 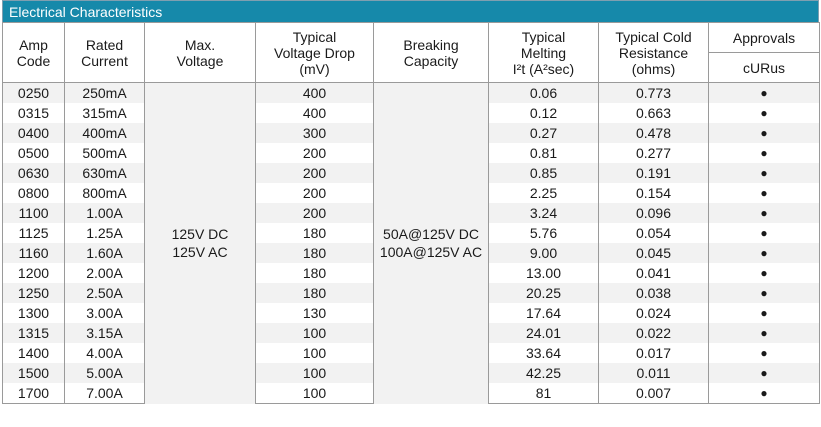 What do you see at coordinates (653, 193) in the screenshot?
I see `cold-resistance-cell: 0.154` at bounding box center [653, 193].